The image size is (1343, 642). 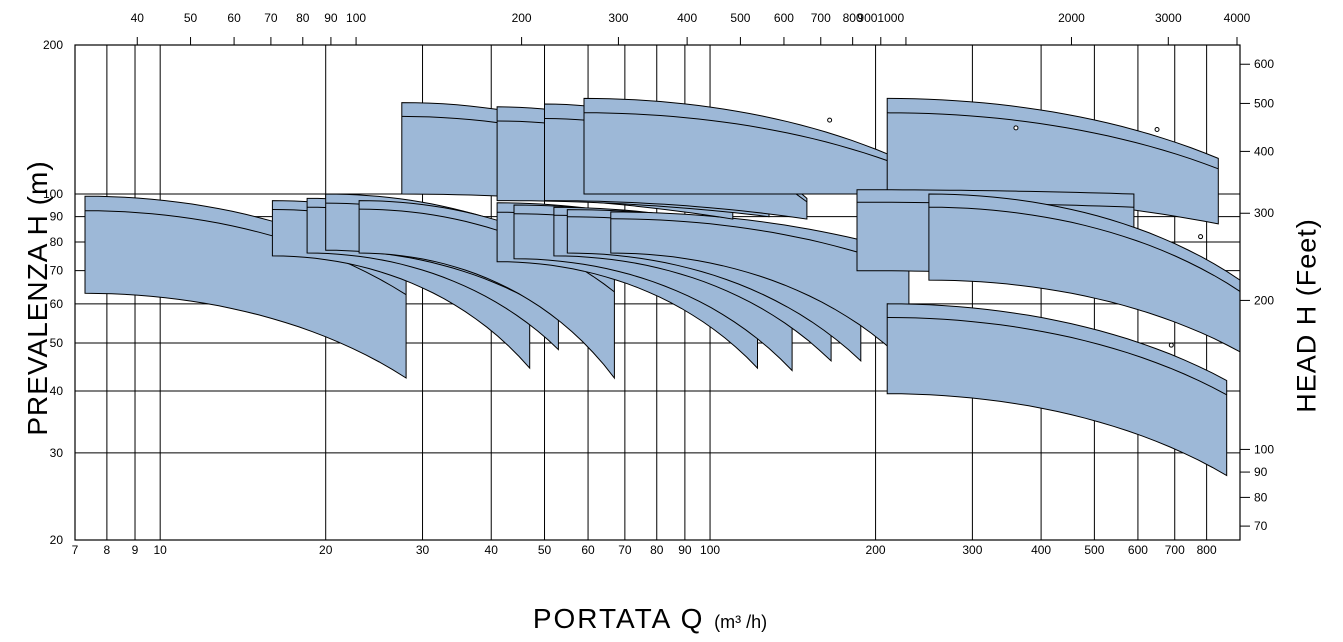 What do you see at coordinates (972, 550) in the screenshot?
I see `x-tick-label-bottom: 300` at bounding box center [972, 550].